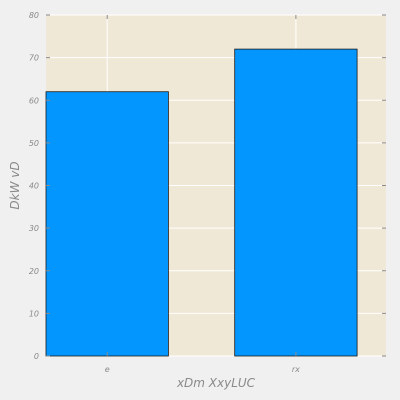 The height and width of the screenshot is (400, 400). Describe the element at coordinates (34, 143) in the screenshot. I see `y-tick-label: 50` at that location.